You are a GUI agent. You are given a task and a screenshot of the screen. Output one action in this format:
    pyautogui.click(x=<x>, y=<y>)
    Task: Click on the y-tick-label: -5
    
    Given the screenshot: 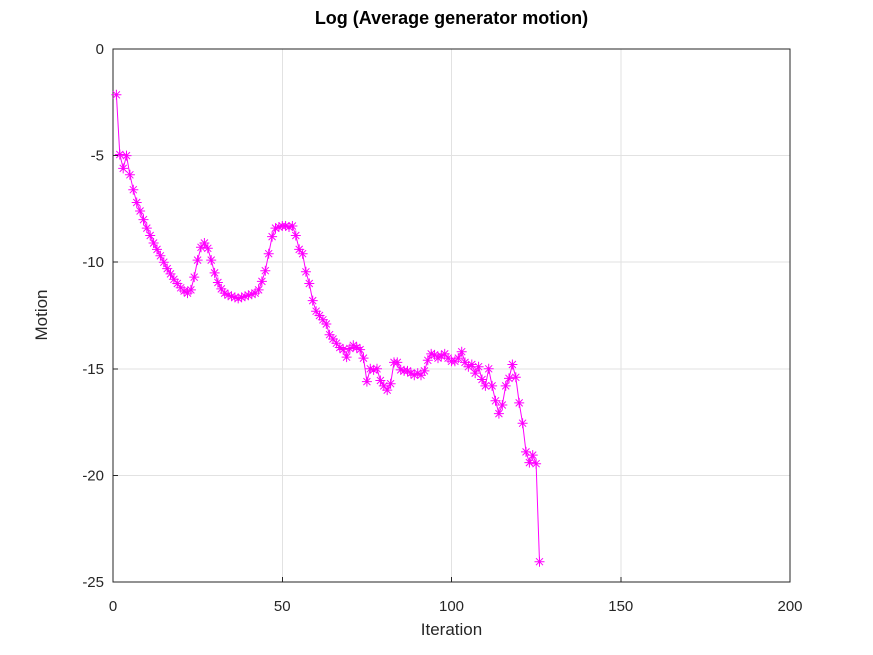 What is the action you would take?
    pyautogui.click(x=97, y=156)
    